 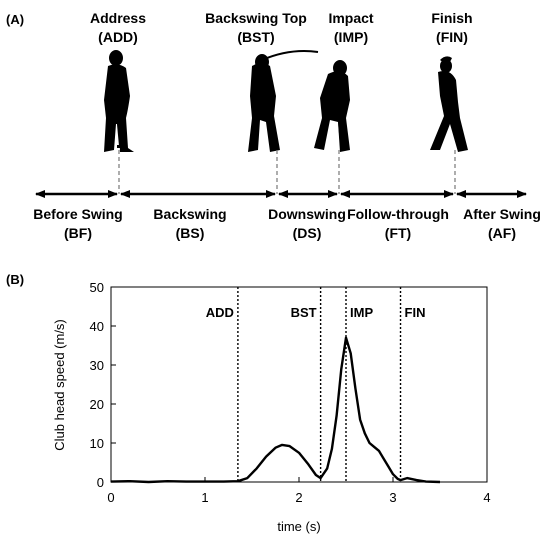 What do you see at coordinates (451, 18) in the screenshot?
I see `event-finish-name: Finish` at bounding box center [451, 18].